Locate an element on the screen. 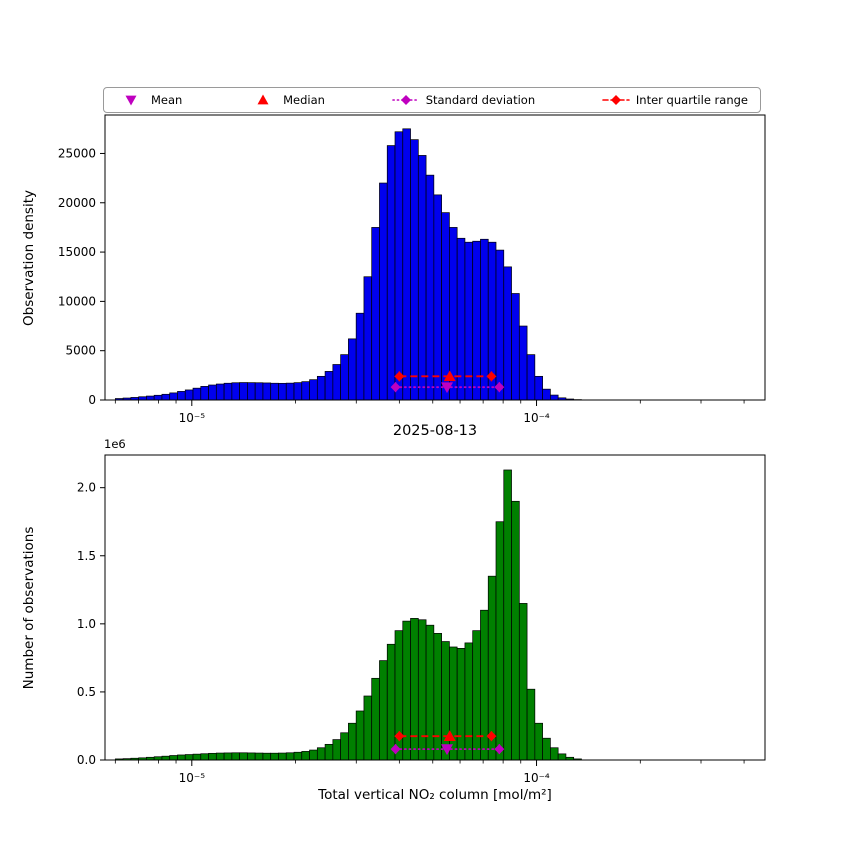 This screenshot has width=850, height=850. legend-entry-iqr: Inter quartile range is located at coordinates (674, 100).